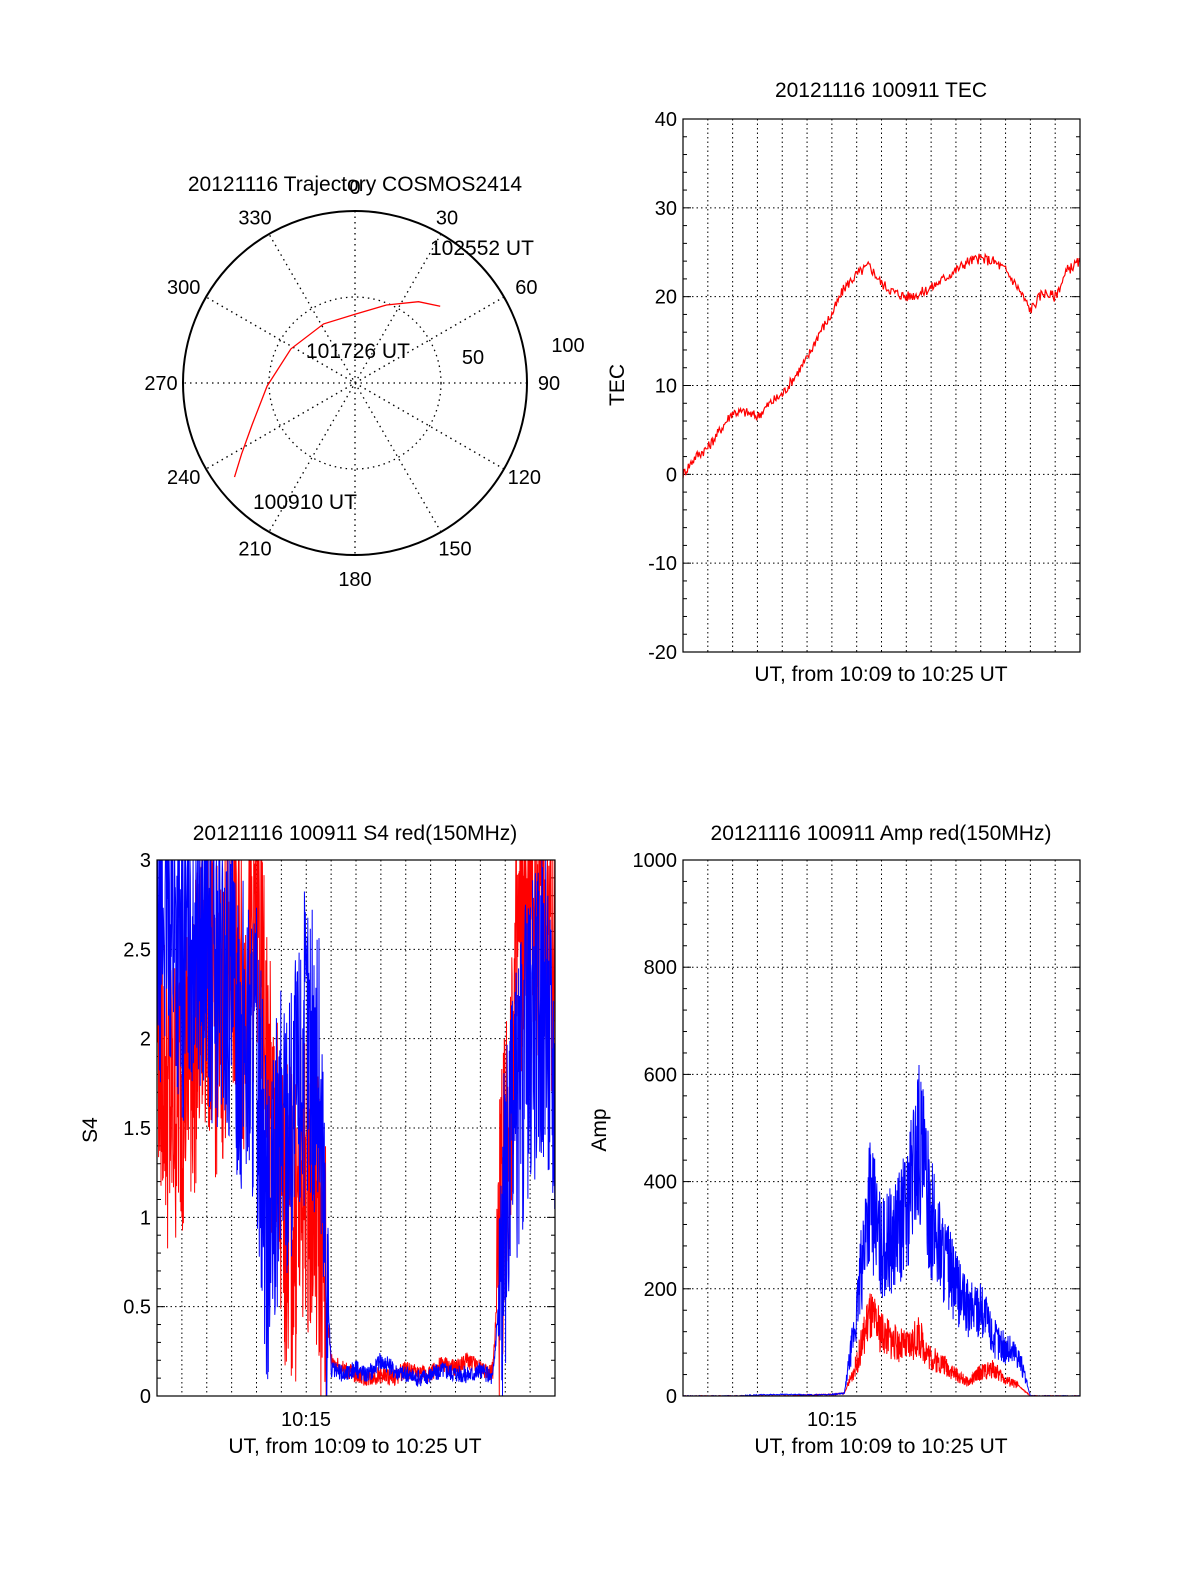 The height and width of the screenshot is (1575, 1200). I want to click on polar-angle-label: 330, so click(254, 219).